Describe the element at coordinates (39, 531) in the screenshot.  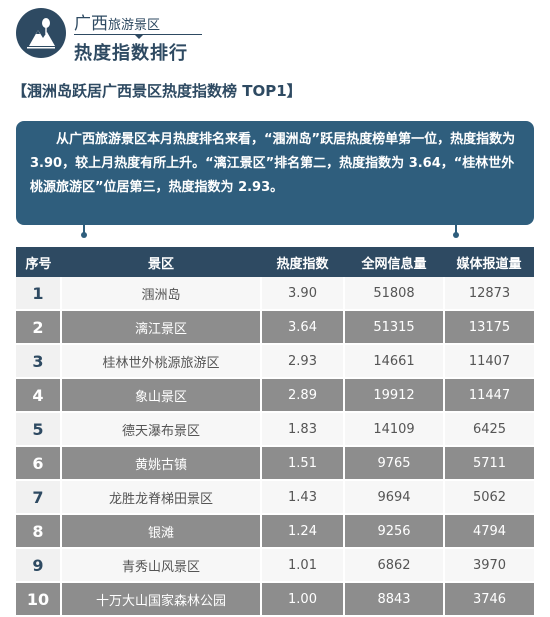
I see `rank-number: 8` at that location.